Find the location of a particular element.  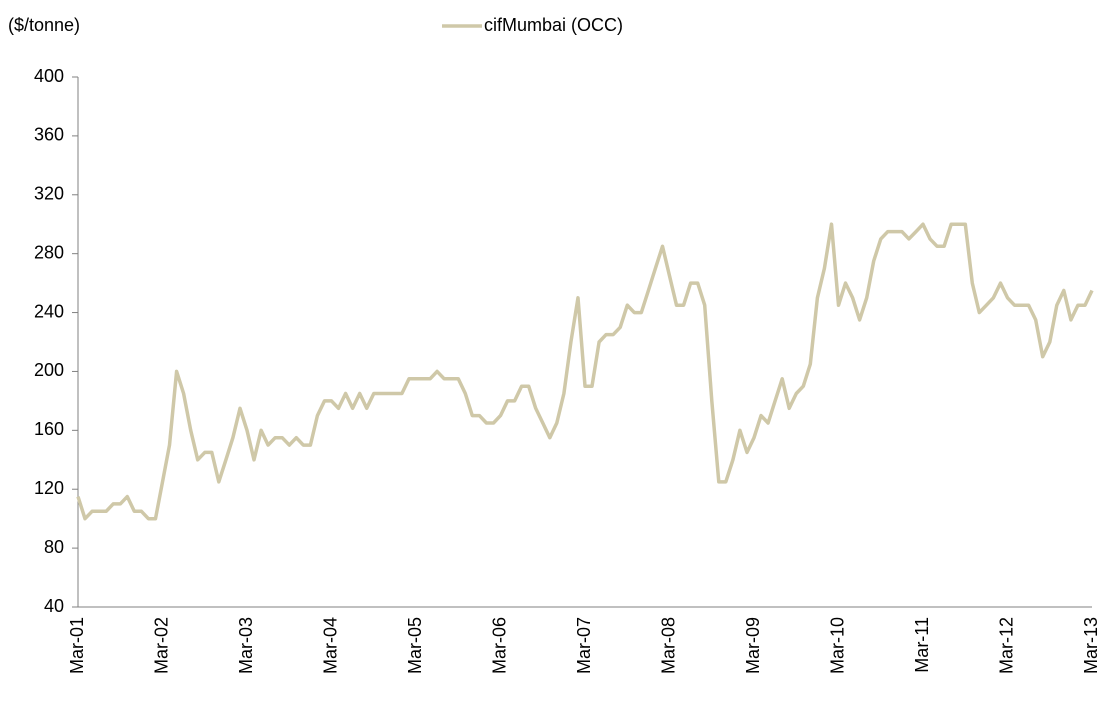

x-tick-label: Mar-09 is located at coordinates (753, 645).